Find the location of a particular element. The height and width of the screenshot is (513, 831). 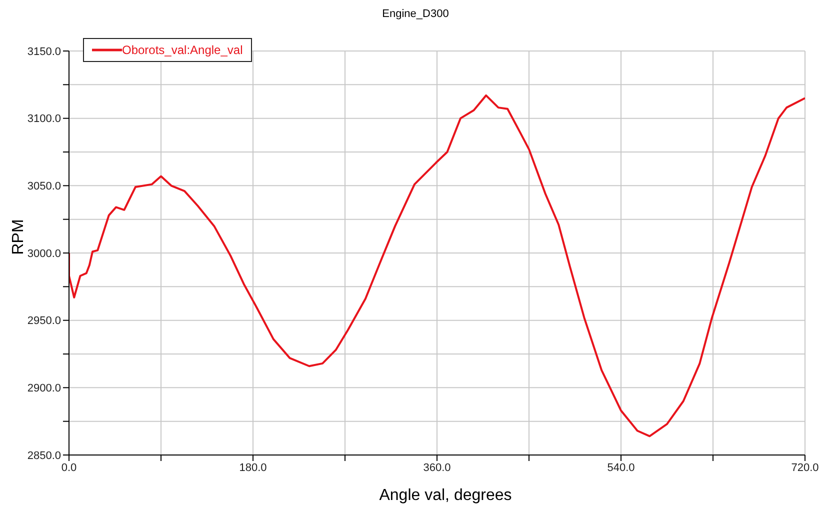

x-tick-label: 180.0 is located at coordinates (253, 468).